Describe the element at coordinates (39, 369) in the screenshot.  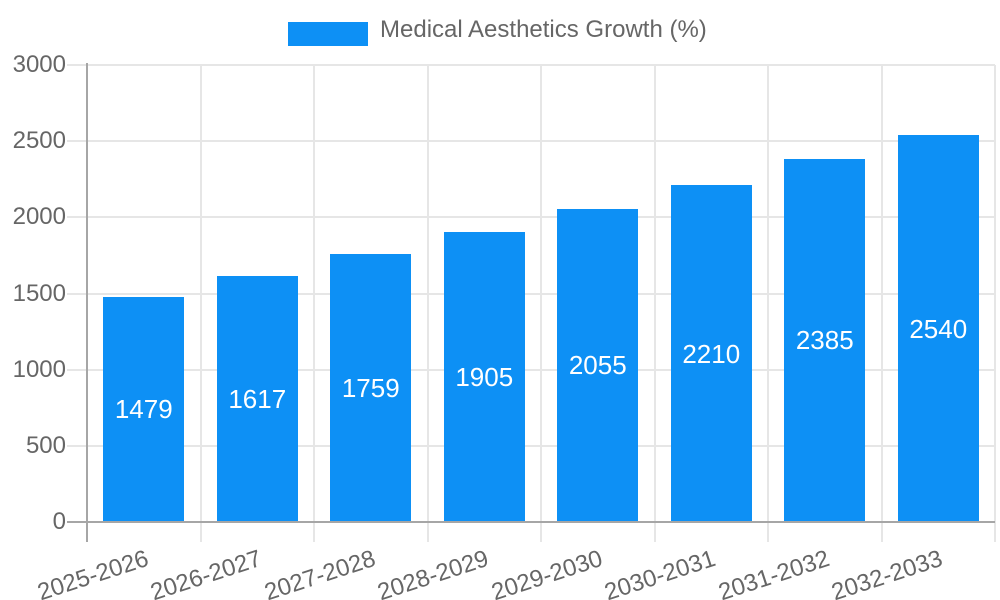
I see `y-axis-tick-label: 1000` at that location.